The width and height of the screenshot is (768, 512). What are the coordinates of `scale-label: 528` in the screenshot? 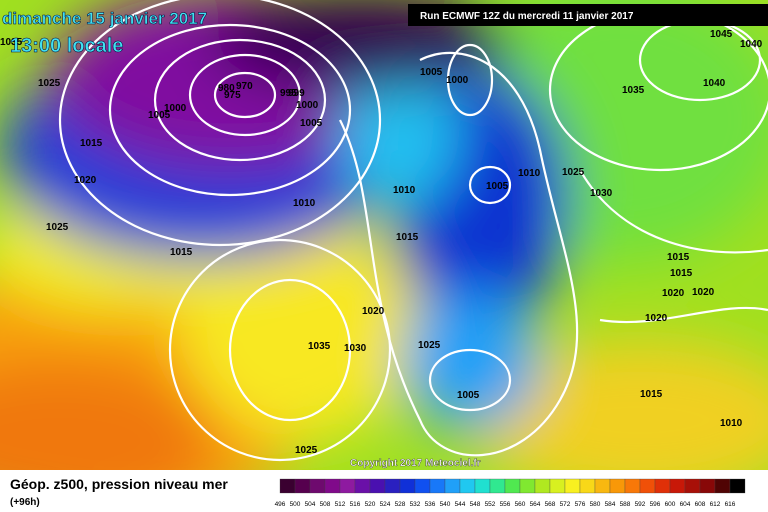 It's located at (400, 504).